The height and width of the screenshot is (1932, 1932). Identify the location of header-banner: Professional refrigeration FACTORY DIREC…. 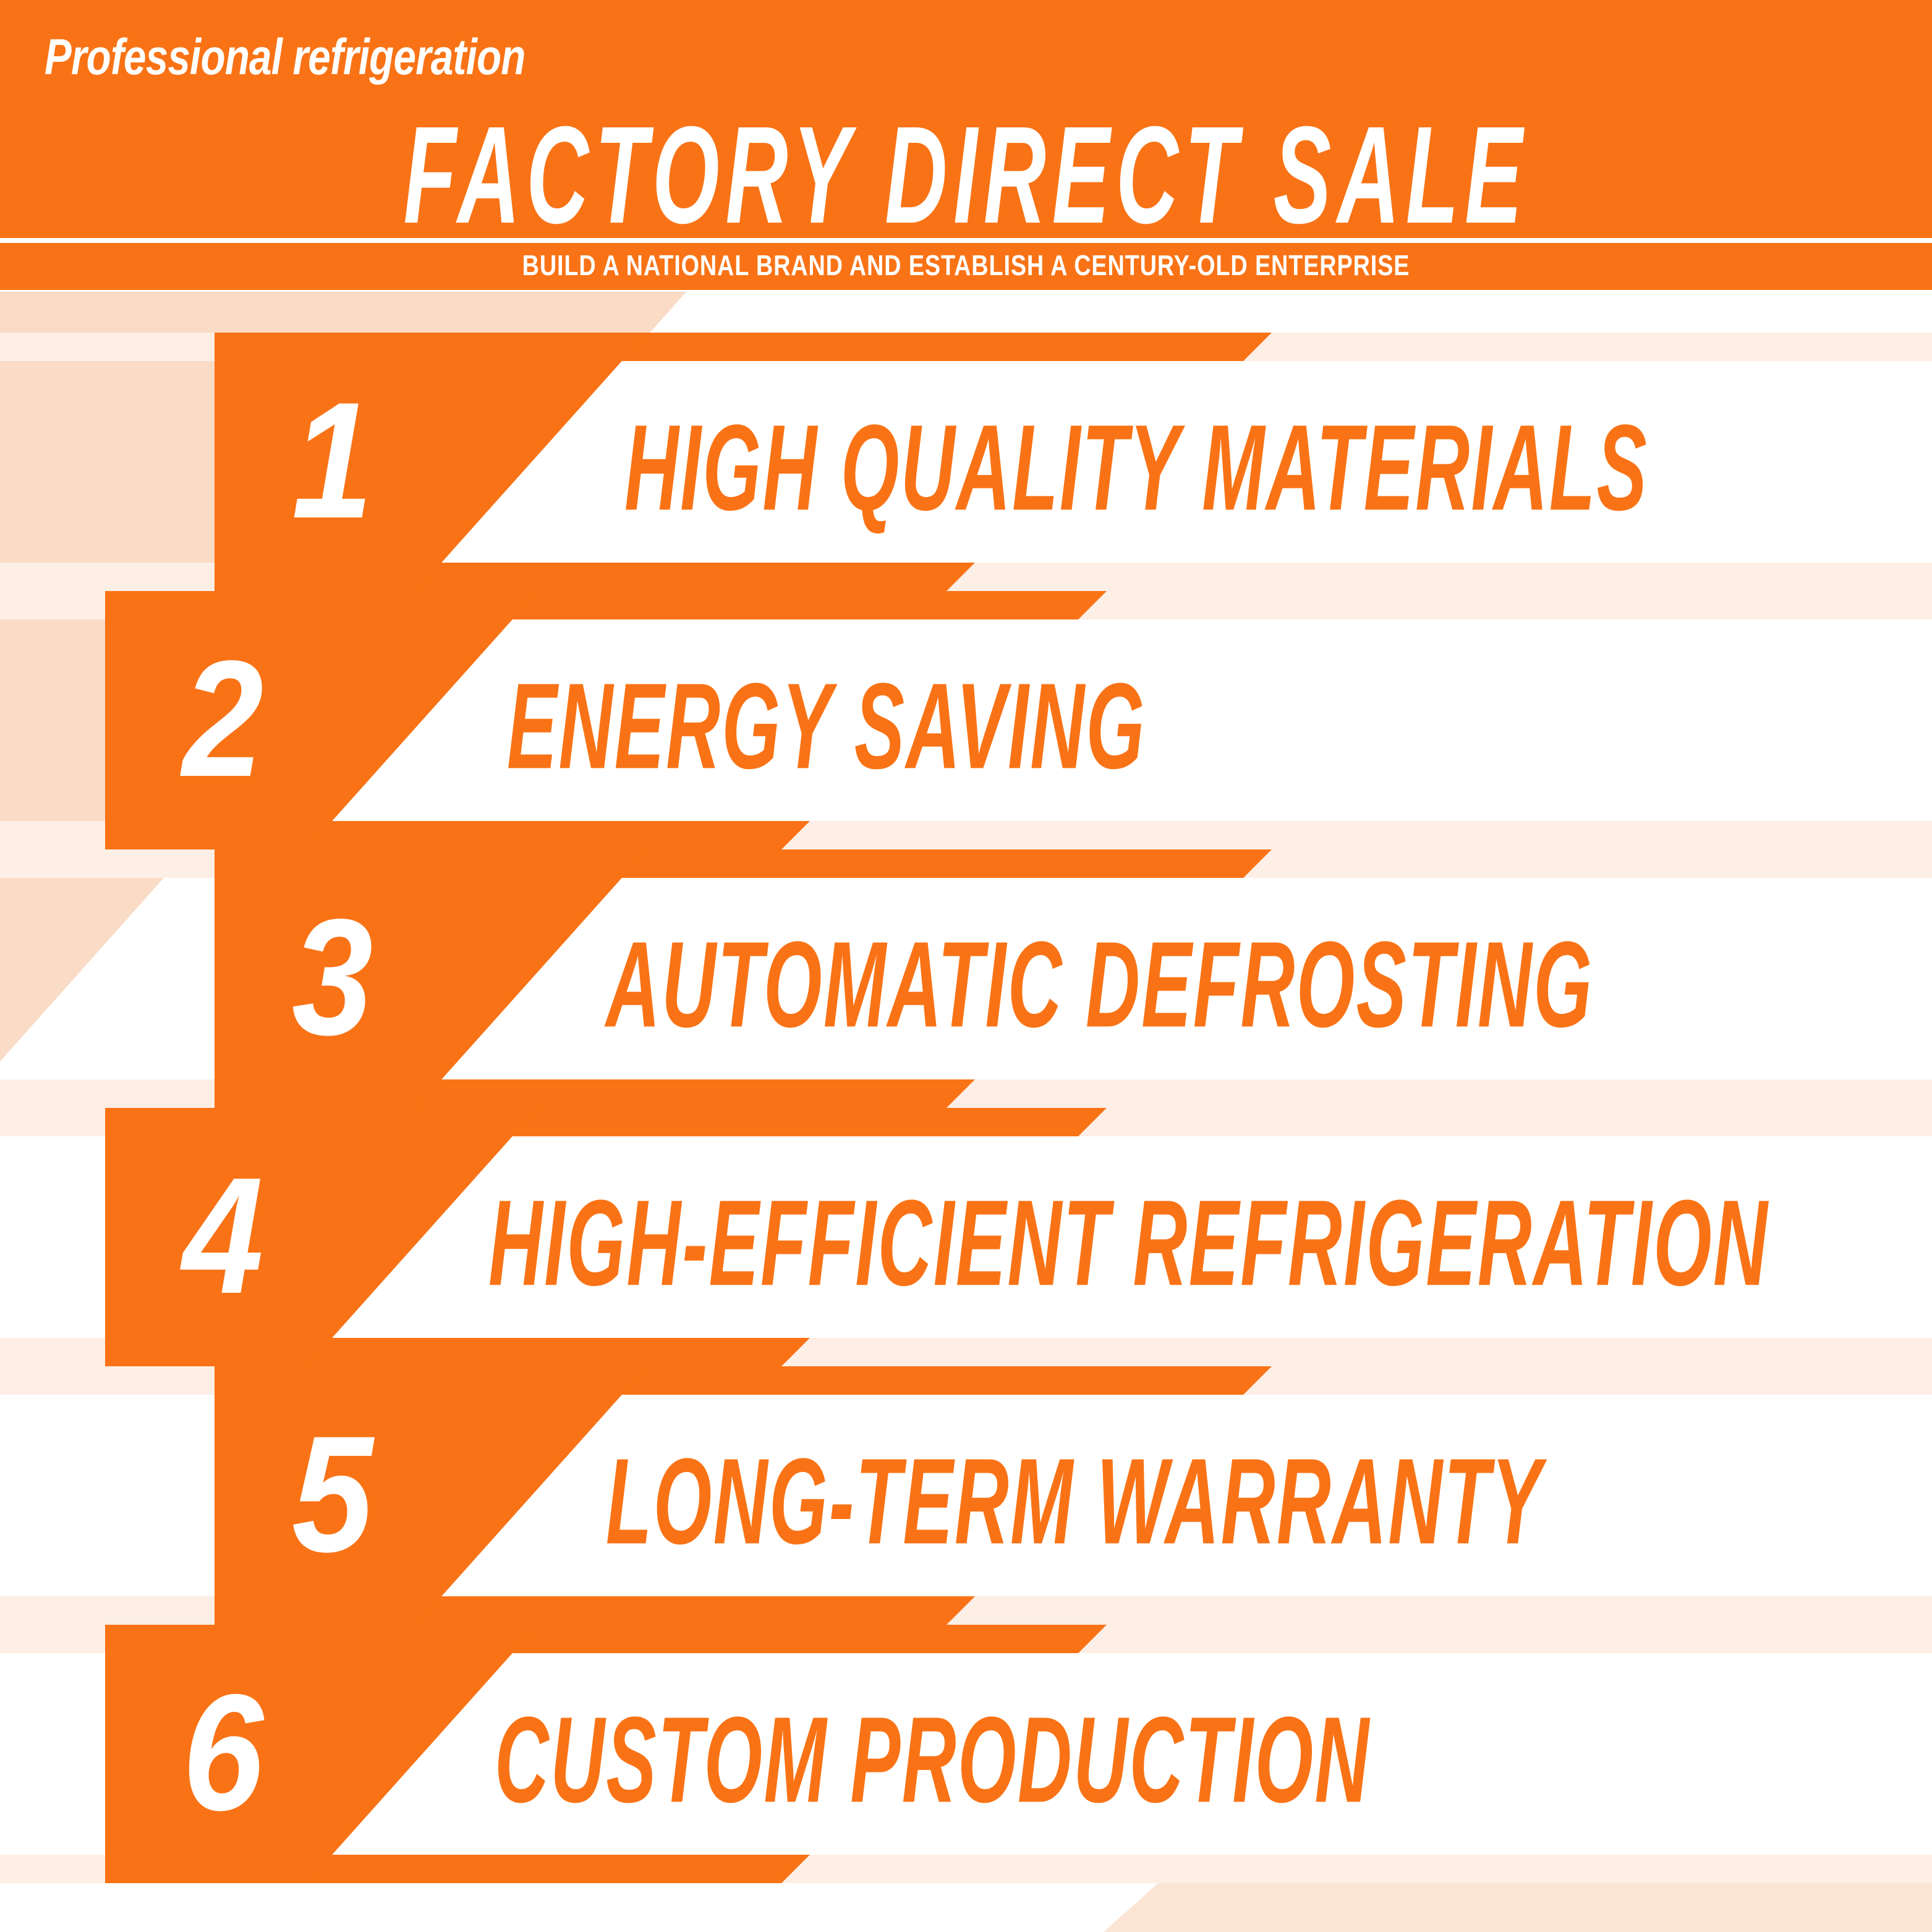
(966, 122).